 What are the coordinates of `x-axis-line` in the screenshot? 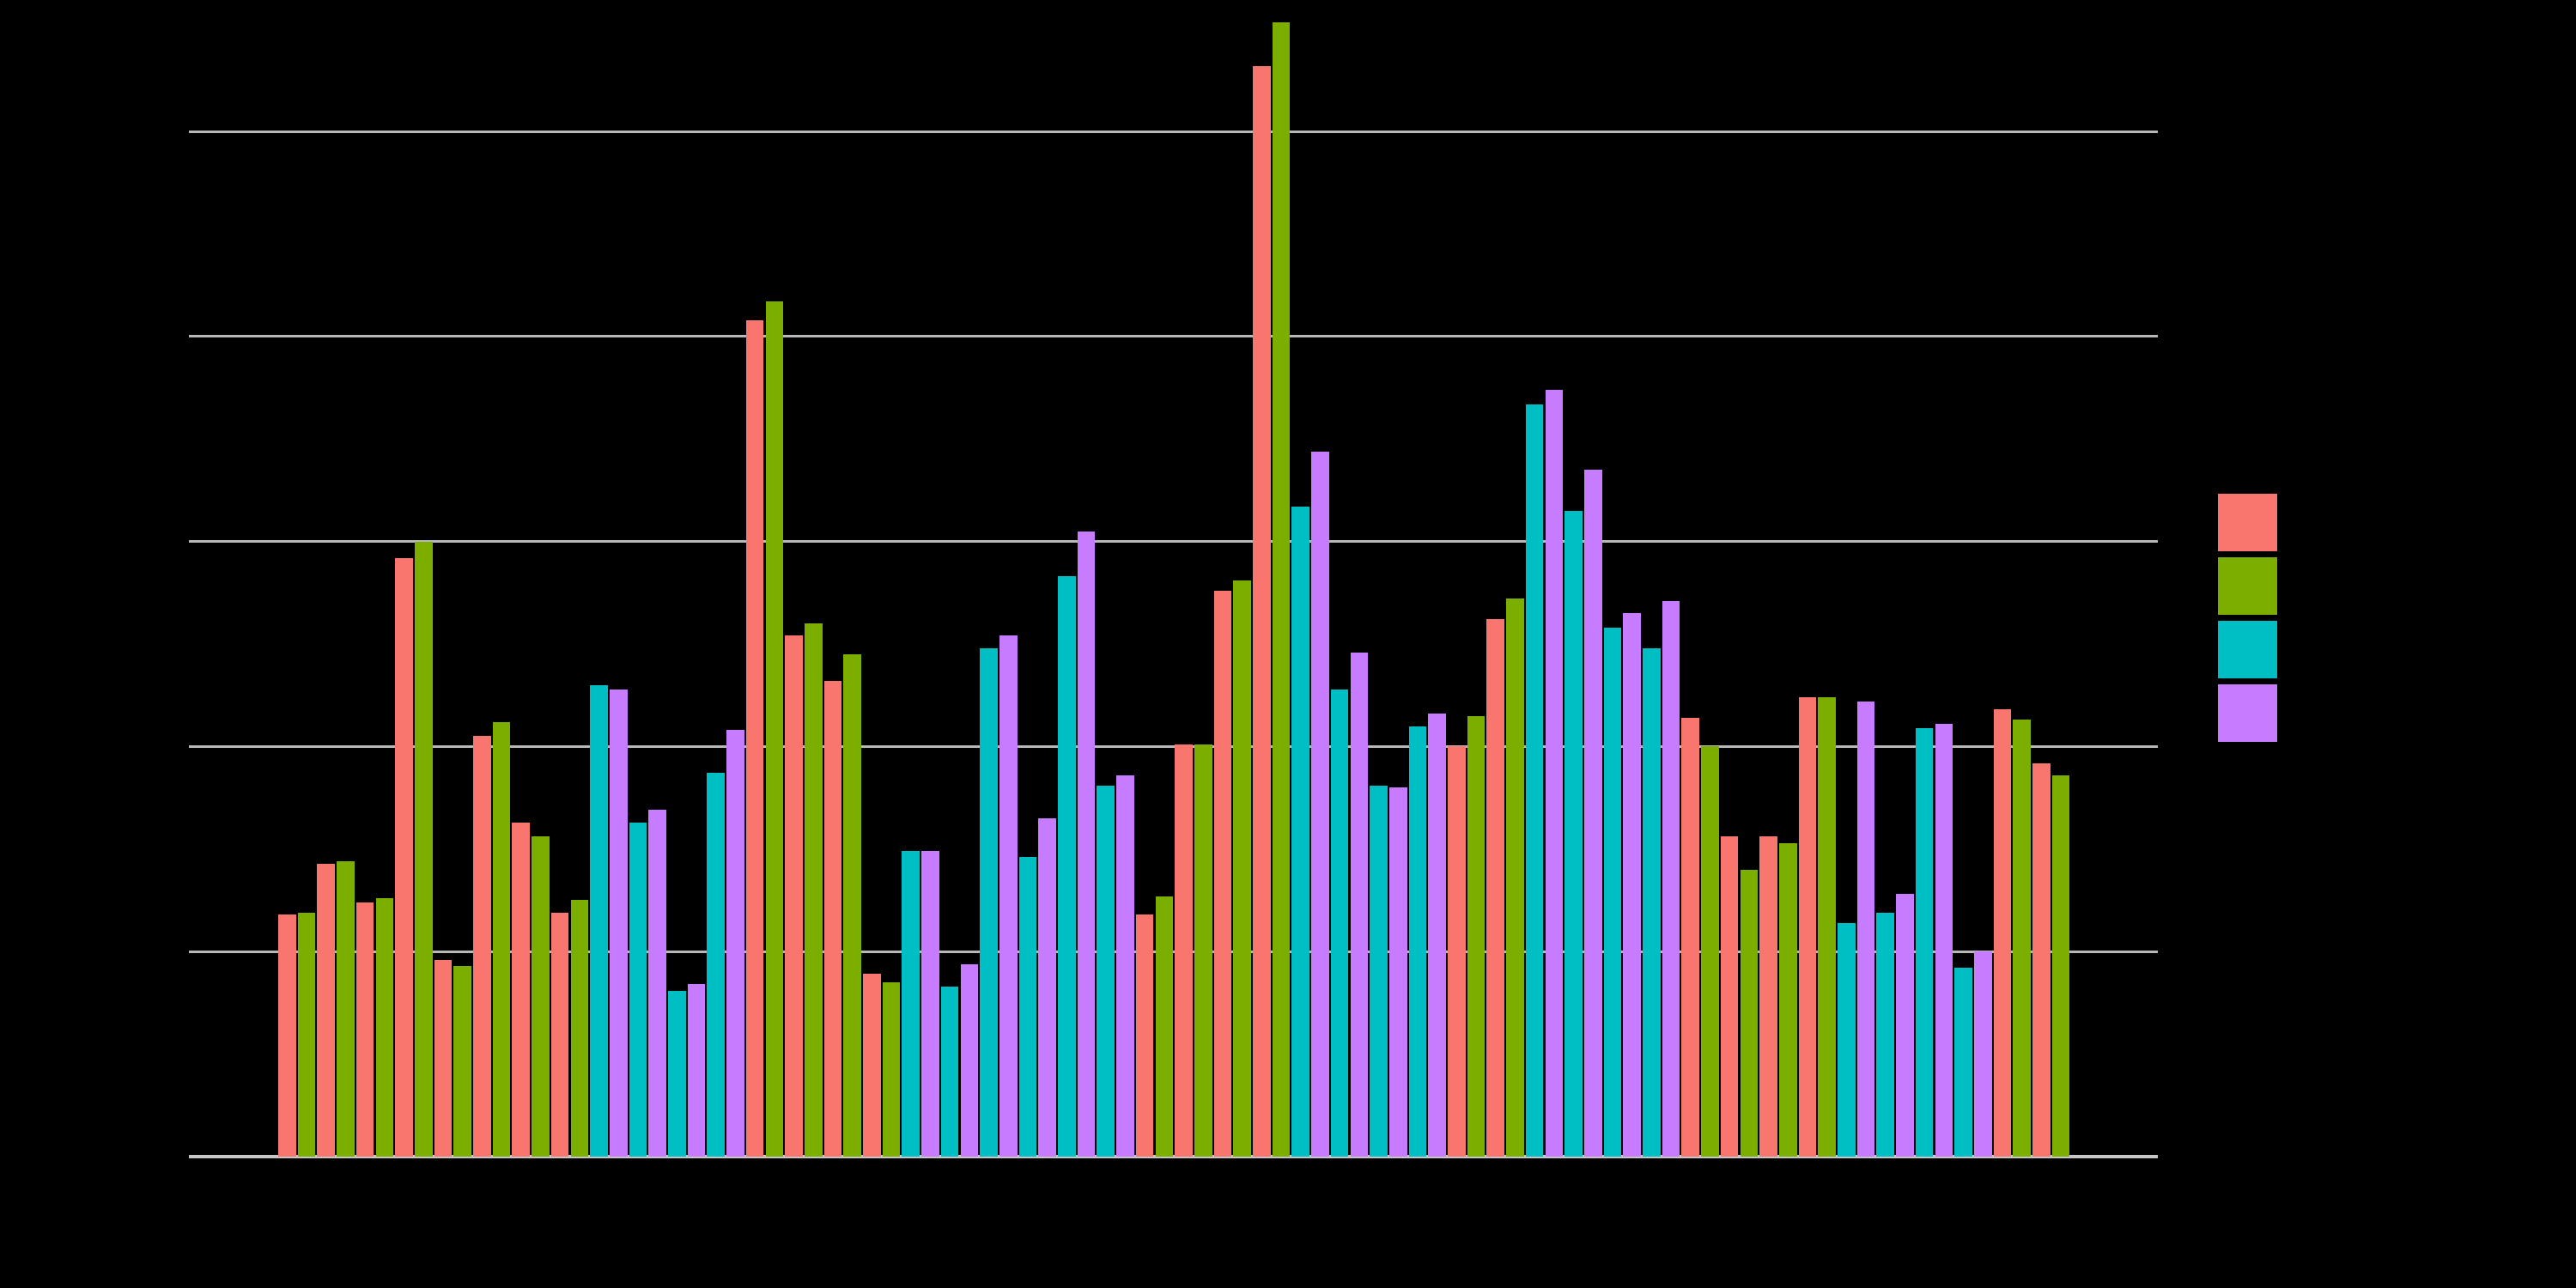 It's located at (1173, 1156).